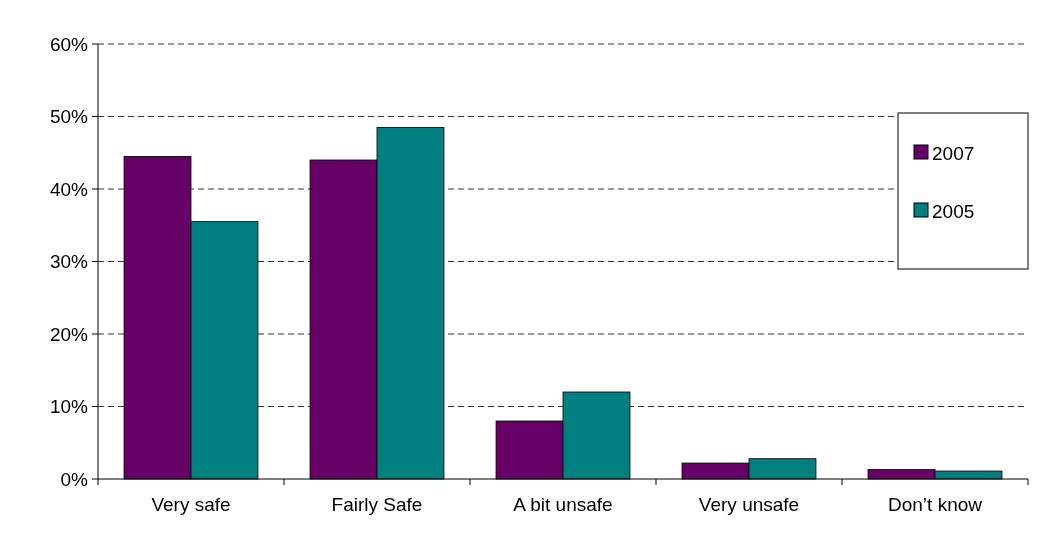  What do you see at coordinates (74, 479) in the screenshot?
I see `y-tick-label: 0%` at bounding box center [74, 479].